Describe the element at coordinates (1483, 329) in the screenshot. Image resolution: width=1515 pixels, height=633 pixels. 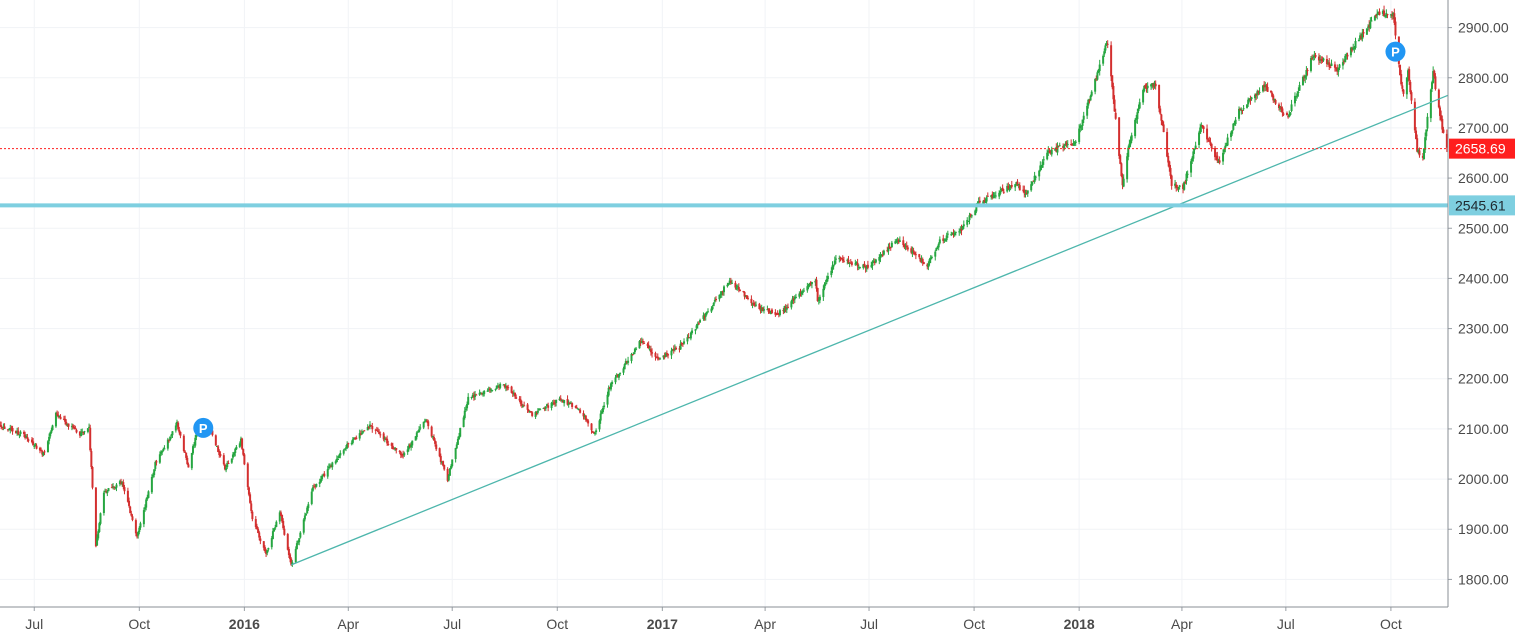
I see `y-tick-label: 2300.00` at that location.